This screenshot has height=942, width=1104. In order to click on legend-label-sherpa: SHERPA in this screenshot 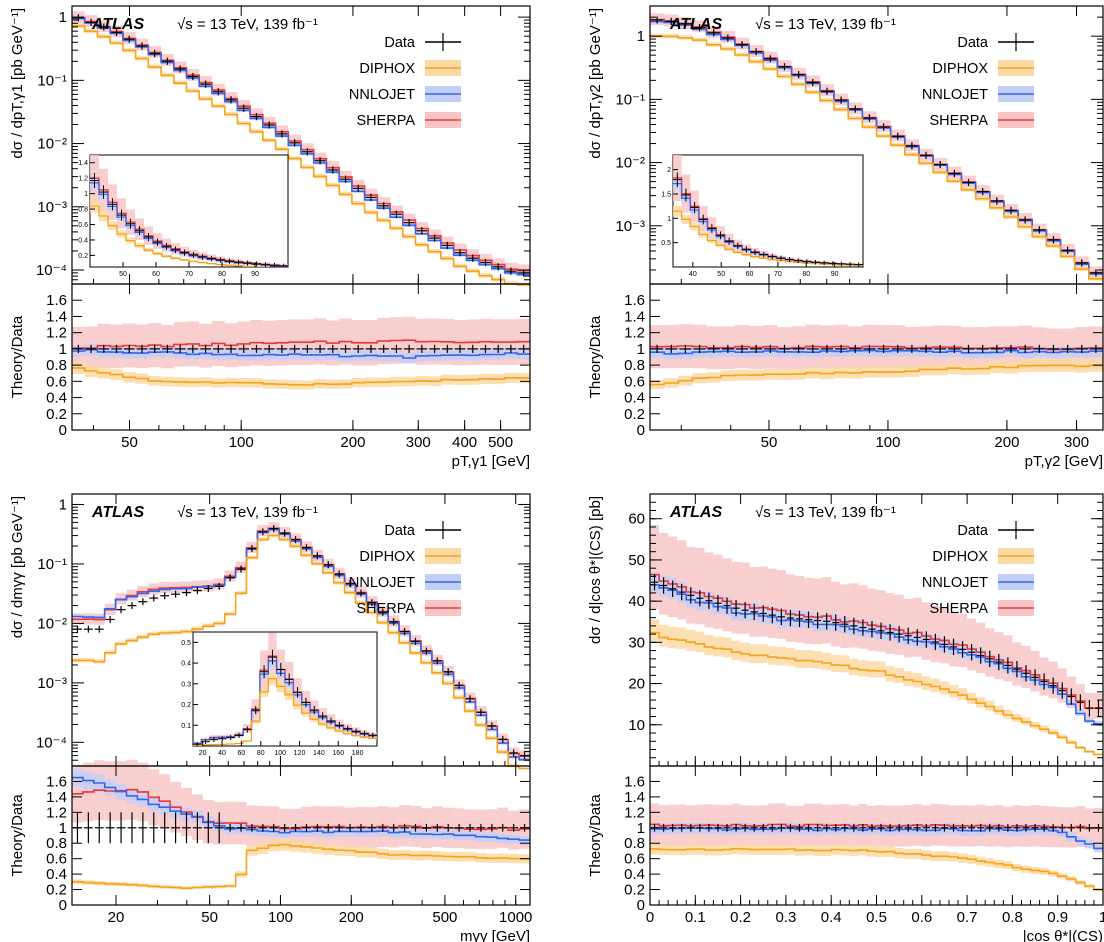, I will do `click(958, 121)`.